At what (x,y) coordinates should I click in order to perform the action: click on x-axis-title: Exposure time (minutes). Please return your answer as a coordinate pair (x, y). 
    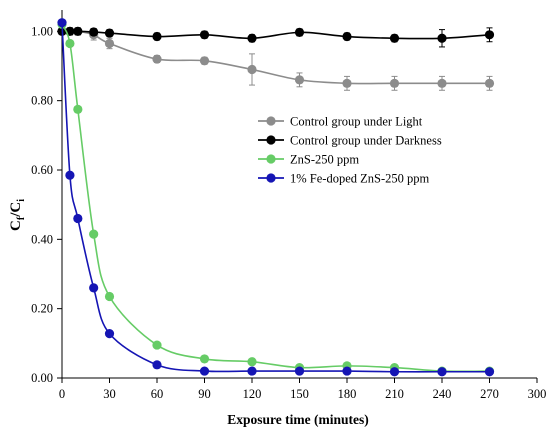
    Looking at the image, I should click on (298, 419).